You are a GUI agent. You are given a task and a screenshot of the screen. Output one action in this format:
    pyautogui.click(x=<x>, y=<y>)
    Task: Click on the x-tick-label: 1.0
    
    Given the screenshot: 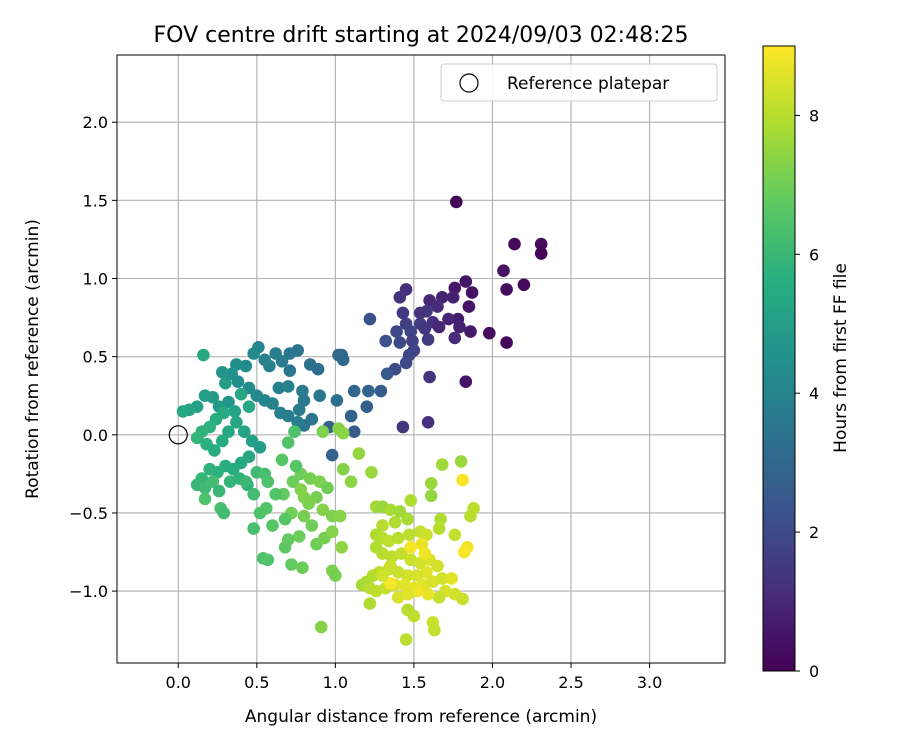 What is the action you would take?
    pyautogui.click(x=335, y=682)
    